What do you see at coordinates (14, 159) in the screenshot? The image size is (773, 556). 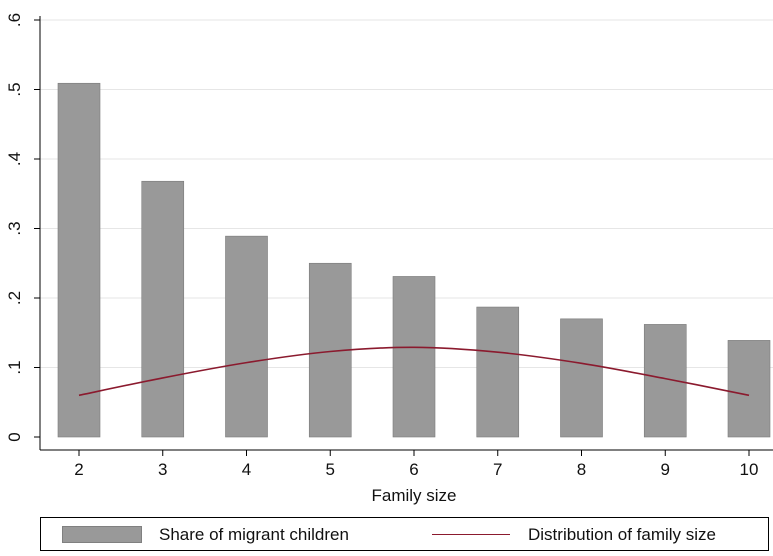 I see `y-tick-label: .4` at bounding box center [14, 159].